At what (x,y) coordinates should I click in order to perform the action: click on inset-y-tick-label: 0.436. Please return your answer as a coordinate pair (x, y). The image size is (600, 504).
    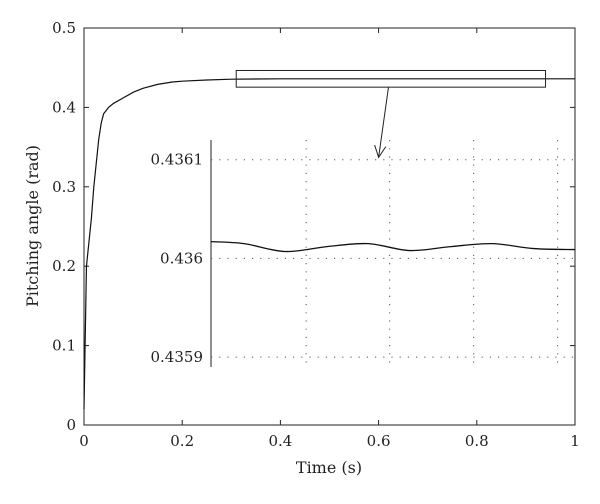
    Looking at the image, I should click on (181, 258).